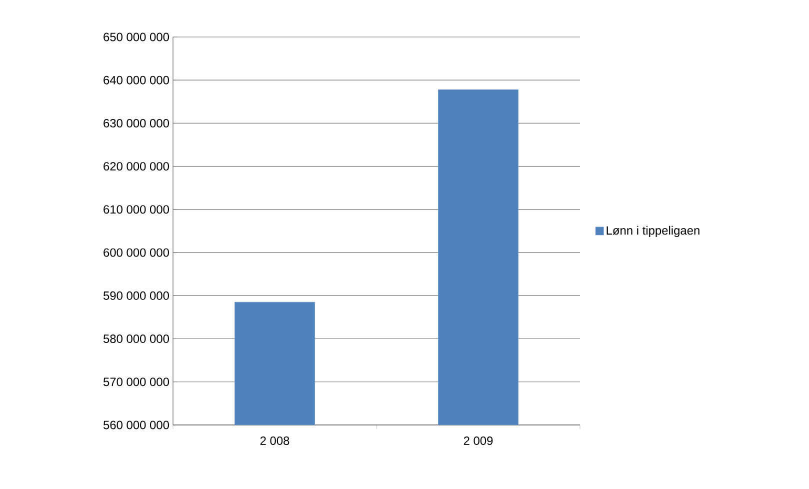 The width and height of the screenshot is (809, 489). What do you see at coordinates (137, 166) in the screenshot?
I see `y-tick-label: 620 000 000` at bounding box center [137, 166].